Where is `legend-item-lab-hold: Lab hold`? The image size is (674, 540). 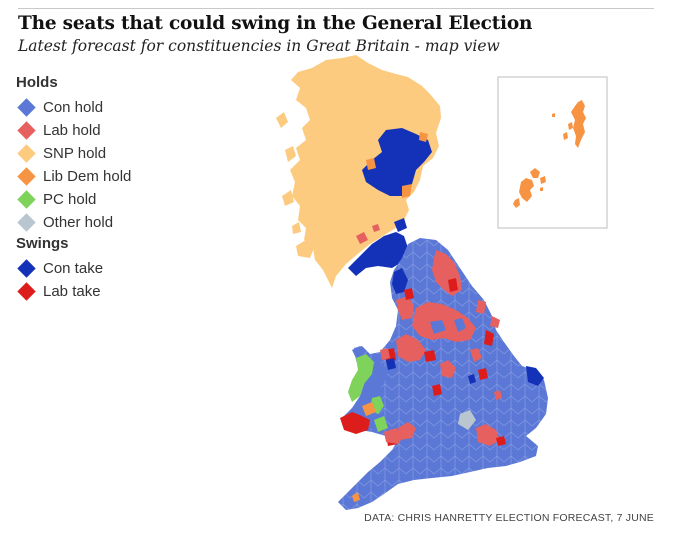
legend-item-lab-hold: Lab hold is located at coordinates (96, 130).